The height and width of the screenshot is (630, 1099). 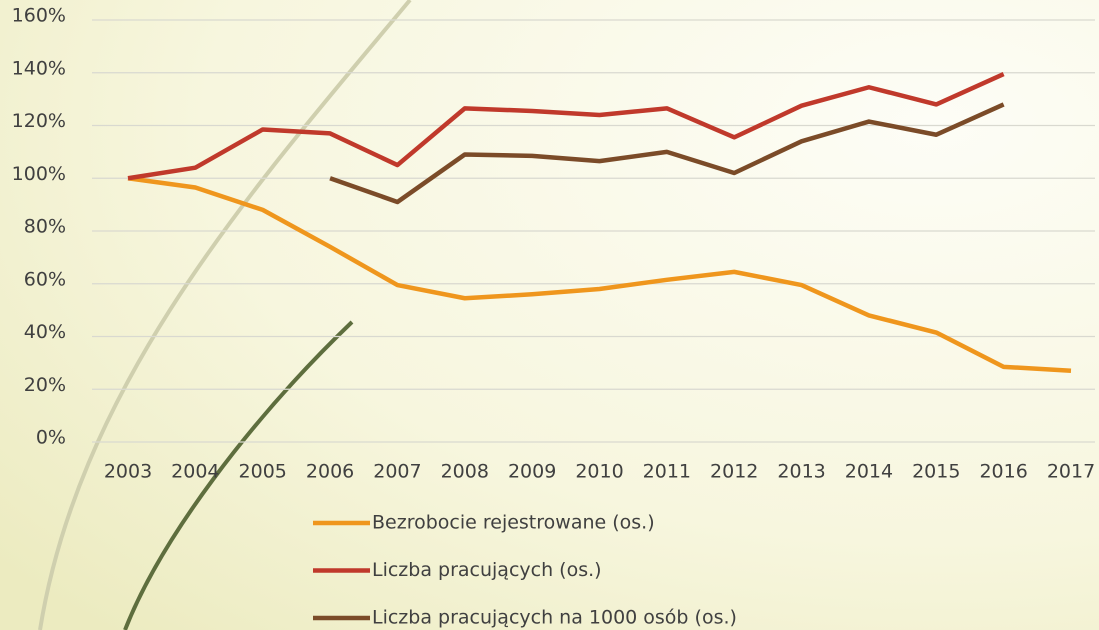 What do you see at coordinates (45, 227) in the screenshot?
I see `y-tick-label: 80%` at bounding box center [45, 227].